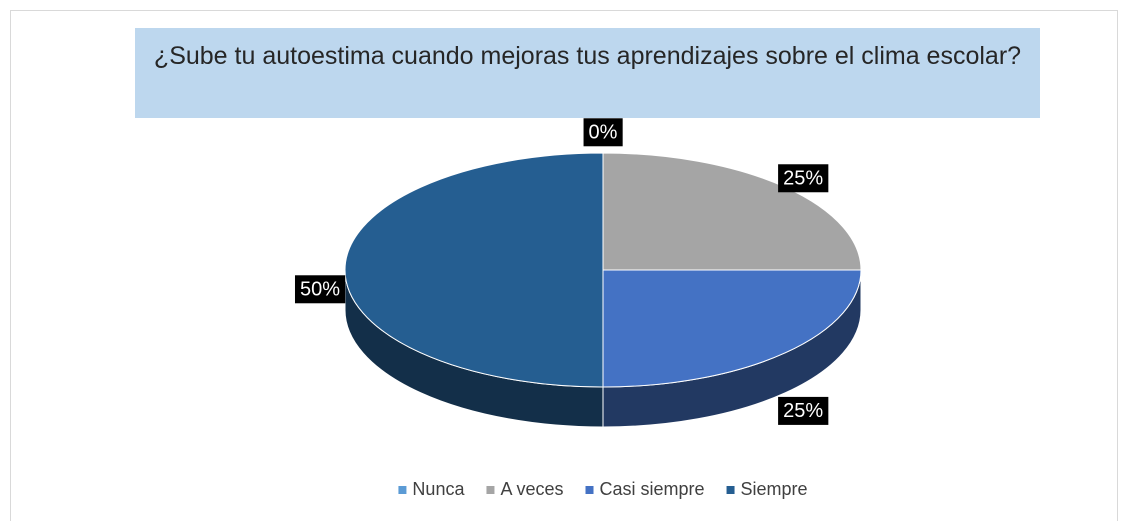 The height and width of the screenshot is (521, 1128). I want to click on legend-label: Nunca, so click(438, 489).